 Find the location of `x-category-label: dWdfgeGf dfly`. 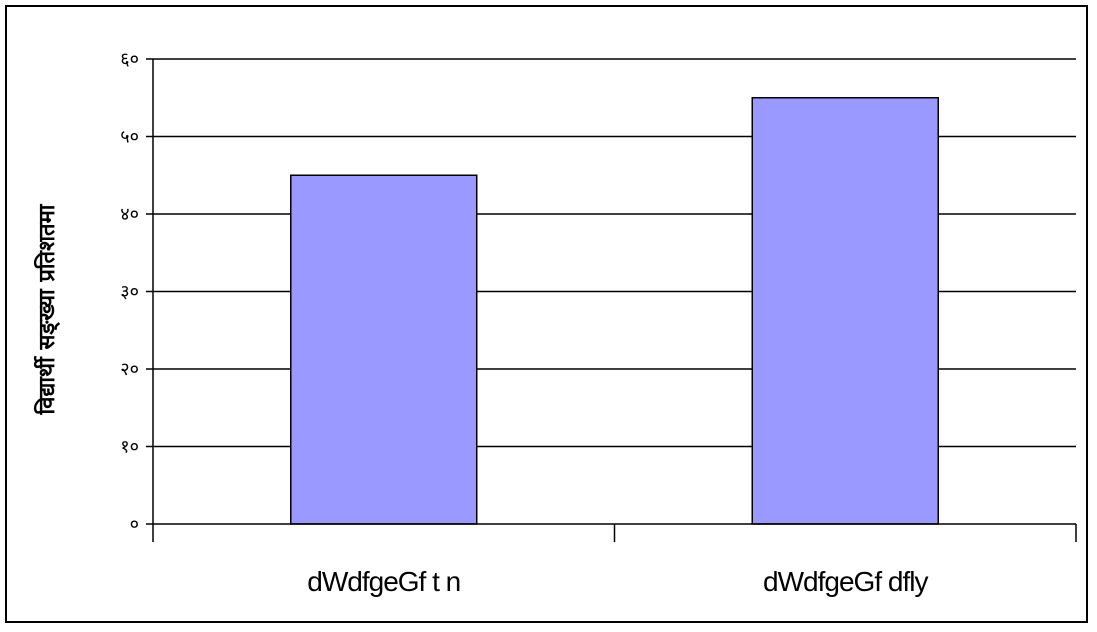

x-category-label: dWdfgeGf dfly is located at coordinates (845, 581).